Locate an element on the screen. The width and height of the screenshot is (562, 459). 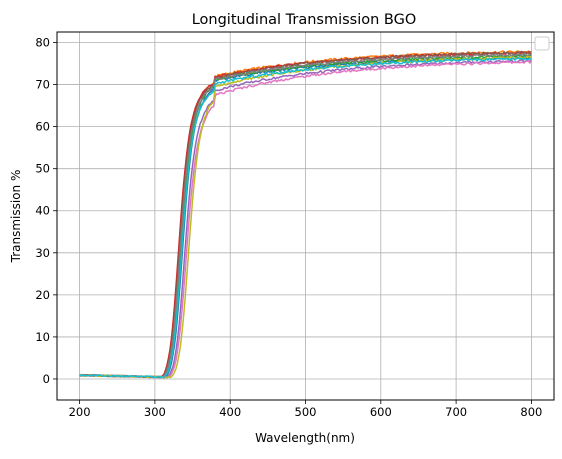
y-tick-label: 40 is located at coordinates (42, 211).